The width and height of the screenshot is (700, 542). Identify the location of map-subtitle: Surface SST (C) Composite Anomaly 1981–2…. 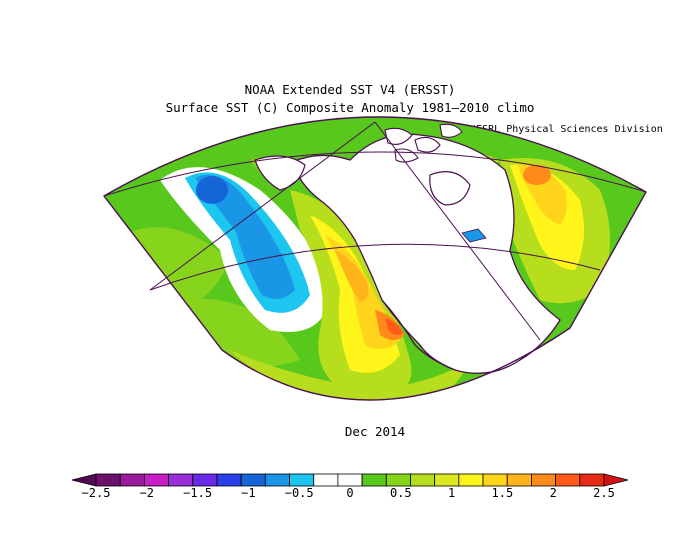
(350, 107).